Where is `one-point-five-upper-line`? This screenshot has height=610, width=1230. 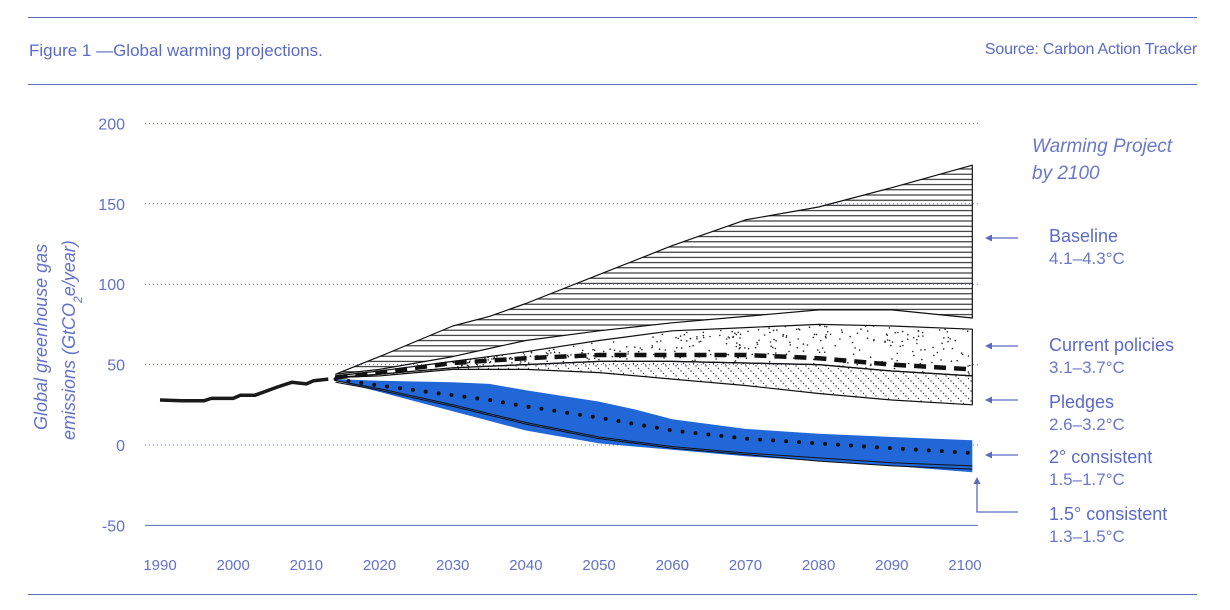 one-point-five-upper-line is located at coordinates (654, 423).